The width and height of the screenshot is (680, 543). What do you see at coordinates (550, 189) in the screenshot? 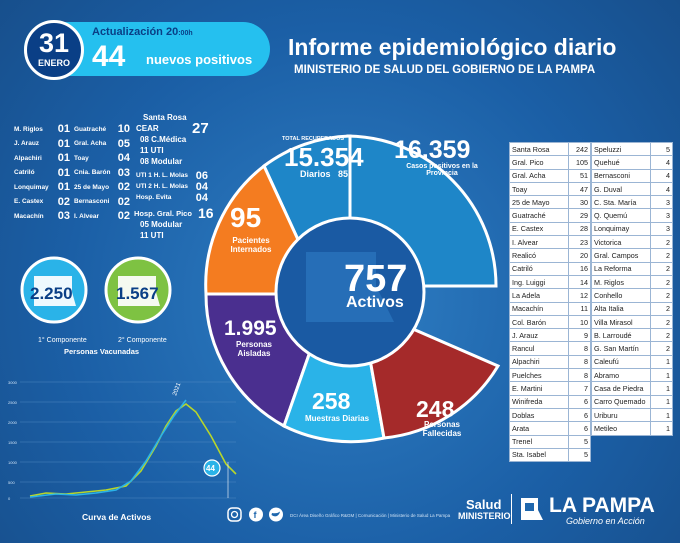
I see `table-row: Toay 47` at bounding box center [550, 189].